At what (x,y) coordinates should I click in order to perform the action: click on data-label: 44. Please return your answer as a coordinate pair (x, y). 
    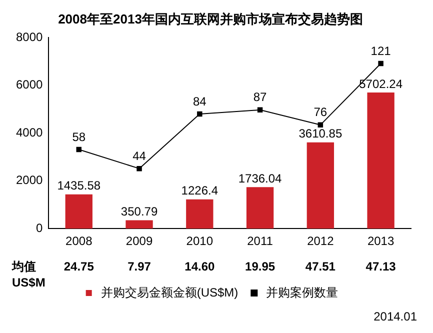
    Looking at the image, I should click on (139, 155).